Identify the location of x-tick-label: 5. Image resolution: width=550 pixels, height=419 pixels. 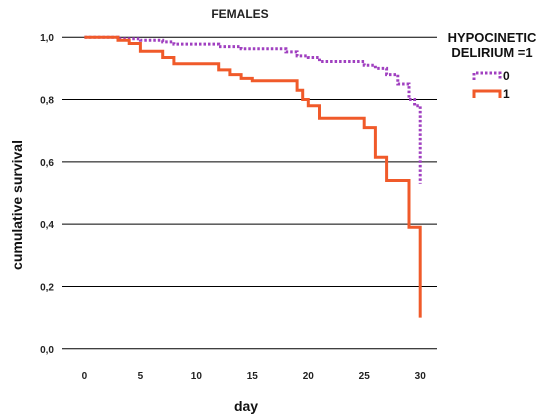
(141, 376).